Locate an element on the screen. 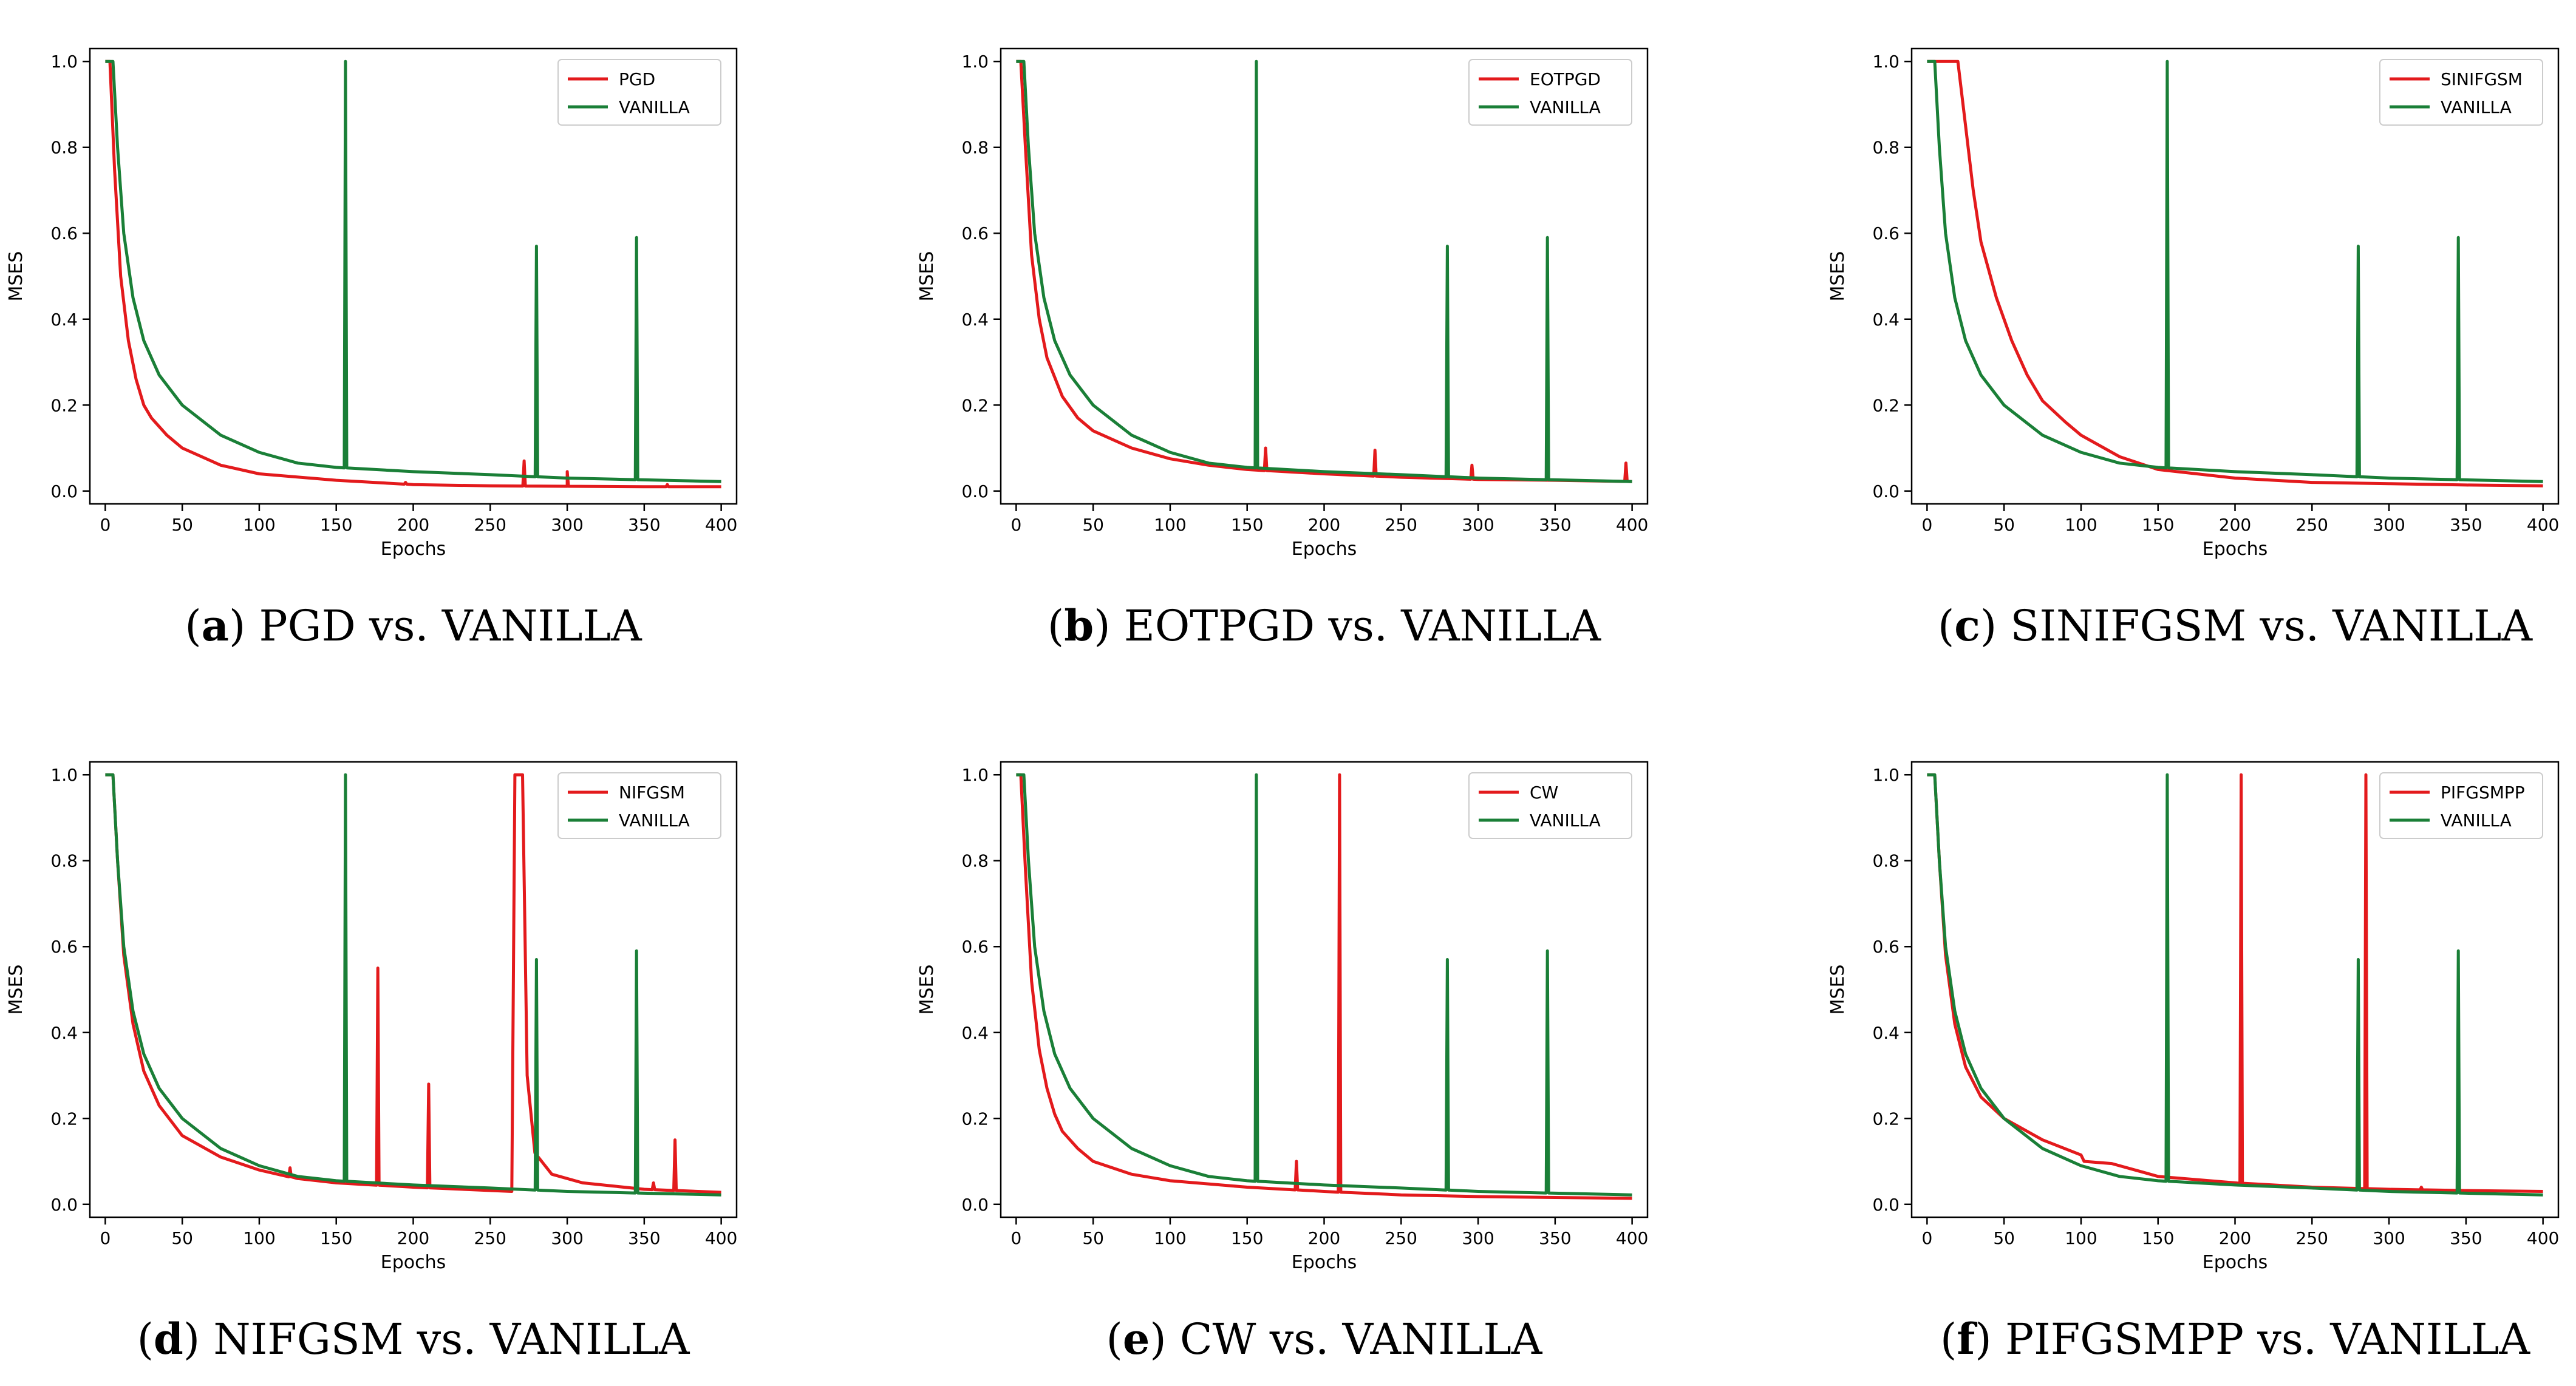 This screenshot has width=2576, height=1386. caption-text: ) NIFGSM vs. VANILLA is located at coordinates (436, 1339).